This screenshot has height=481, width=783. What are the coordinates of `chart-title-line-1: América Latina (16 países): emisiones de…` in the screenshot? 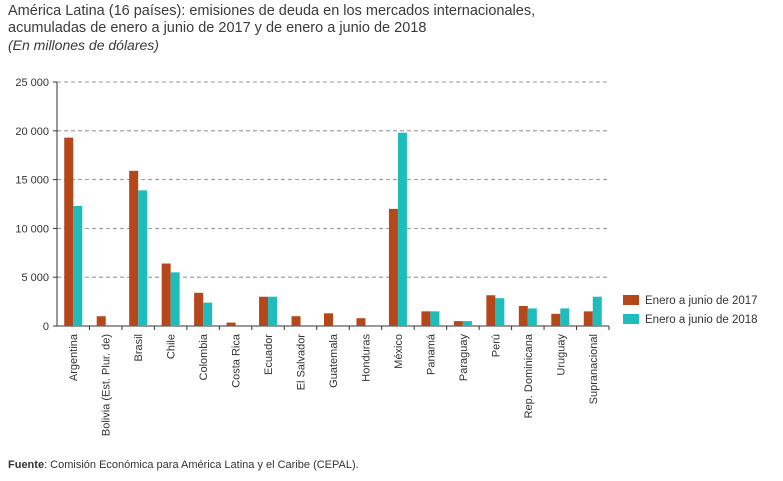 It's located at (272, 11).